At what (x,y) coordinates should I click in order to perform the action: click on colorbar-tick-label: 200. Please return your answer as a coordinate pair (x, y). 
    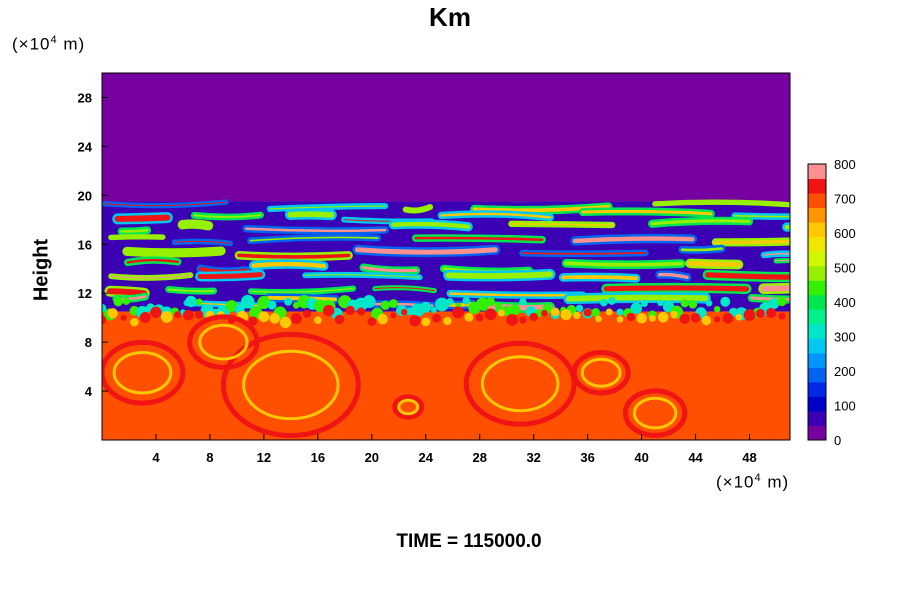
    Looking at the image, I should click on (845, 371).